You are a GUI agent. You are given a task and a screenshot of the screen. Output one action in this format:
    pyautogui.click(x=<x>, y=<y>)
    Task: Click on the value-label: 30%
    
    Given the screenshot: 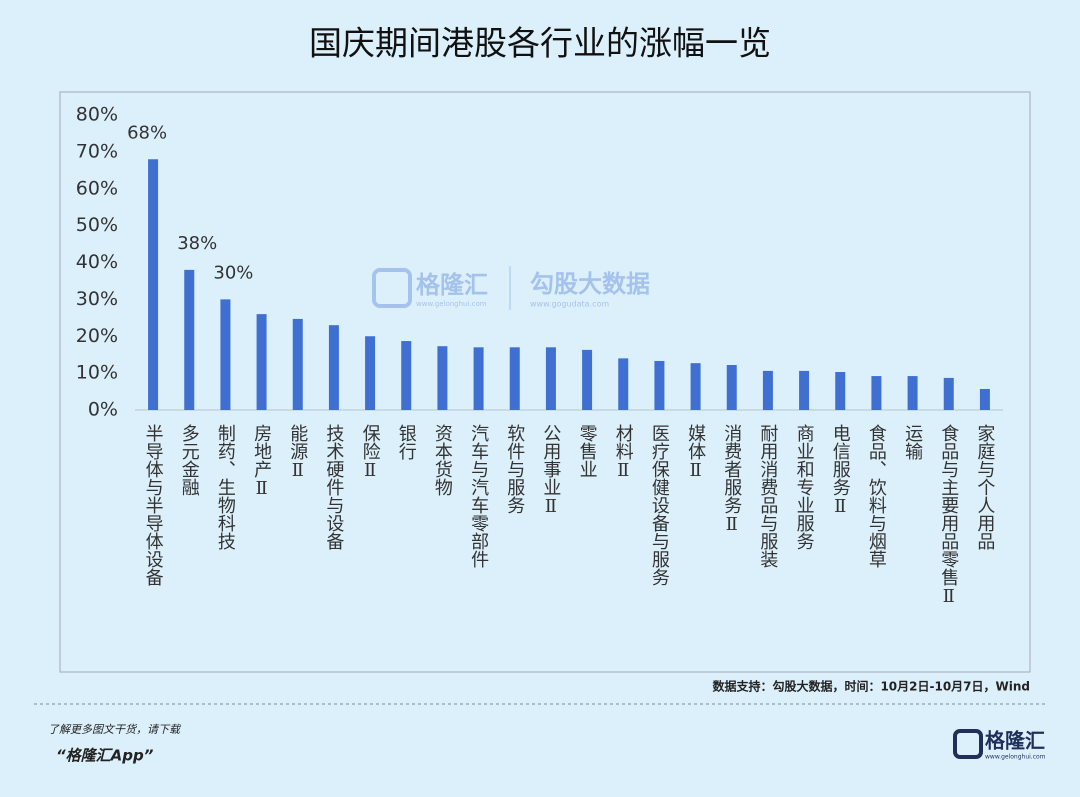 What is the action you would take?
    pyautogui.click(x=233, y=272)
    